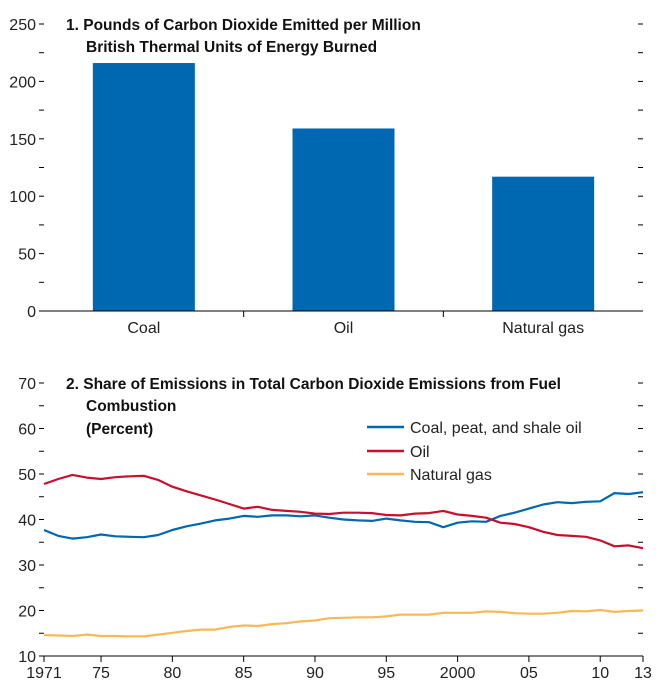 The height and width of the screenshot is (696, 657). Describe the element at coordinates (22, 197) in the screenshot. I see `panel-1-y-tick-label: 100` at that location.